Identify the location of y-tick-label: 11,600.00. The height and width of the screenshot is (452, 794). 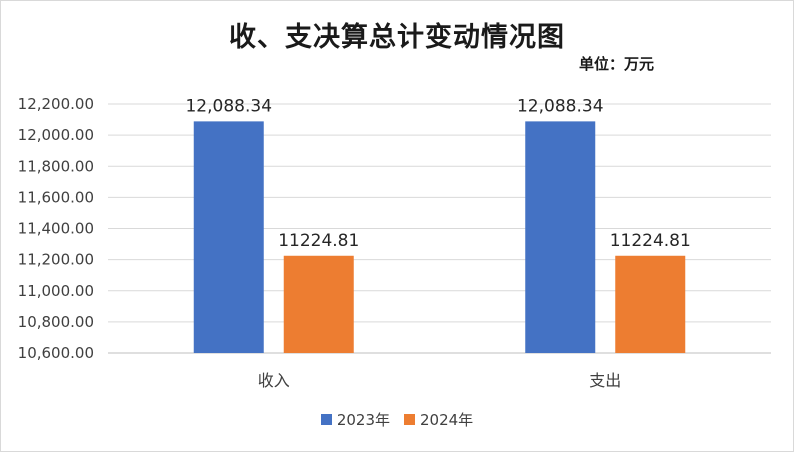
(56, 197).